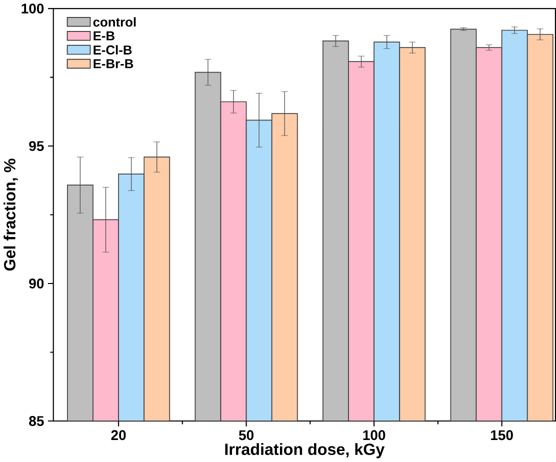  What do you see at coordinates (305, 450) in the screenshot?
I see `x-axis-title: Irradiation dose, kGy` at bounding box center [305, 450].